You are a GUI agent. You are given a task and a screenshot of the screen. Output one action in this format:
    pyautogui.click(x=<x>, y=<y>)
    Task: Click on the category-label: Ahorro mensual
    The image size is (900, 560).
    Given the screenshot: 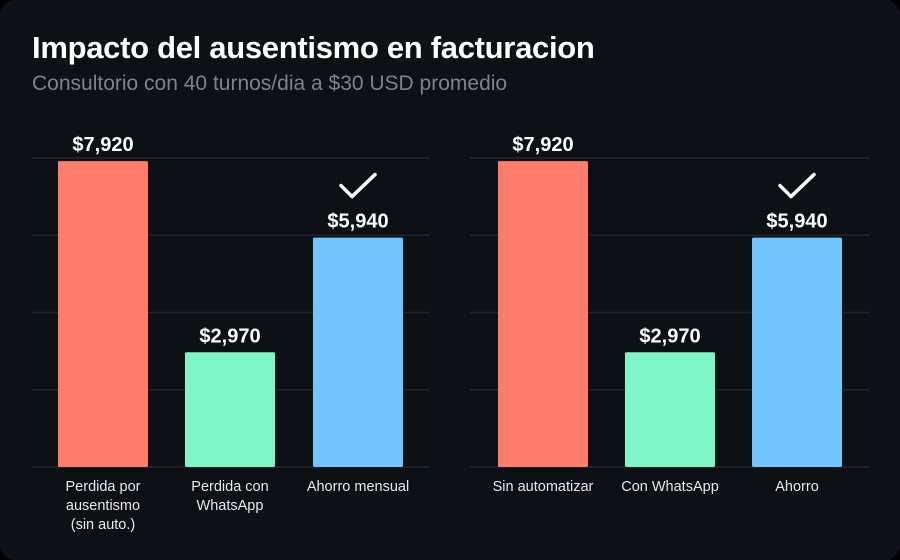 What is the action you would take?
    pyautogui.click(x=358, y=487)
    